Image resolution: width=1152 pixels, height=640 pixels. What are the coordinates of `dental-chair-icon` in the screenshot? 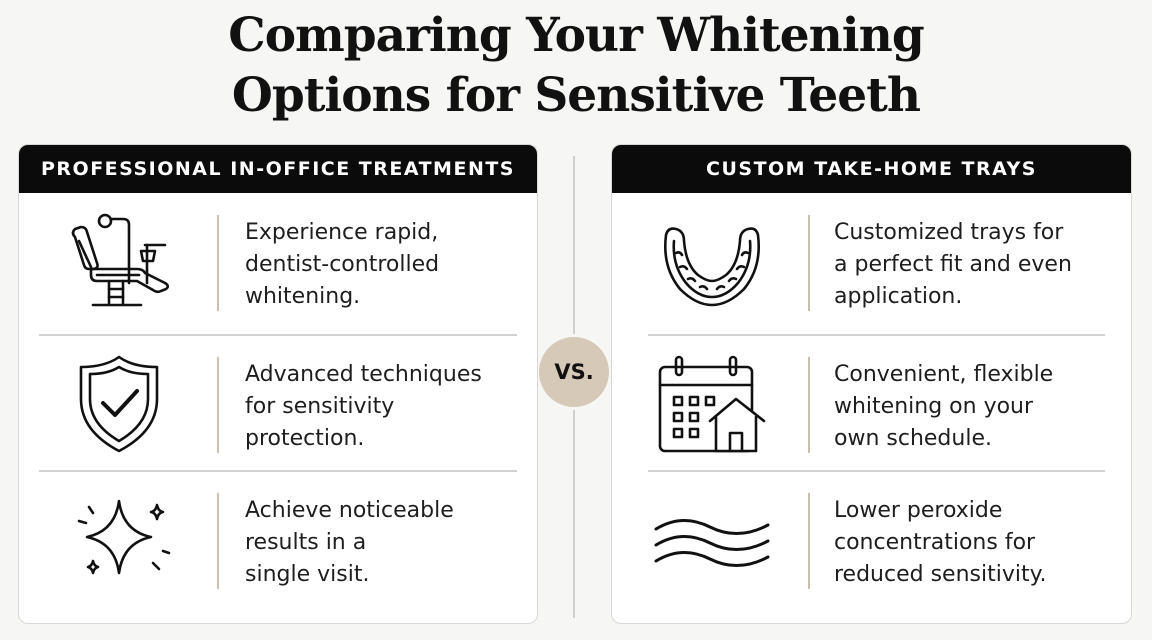 It's located at (119, 260).